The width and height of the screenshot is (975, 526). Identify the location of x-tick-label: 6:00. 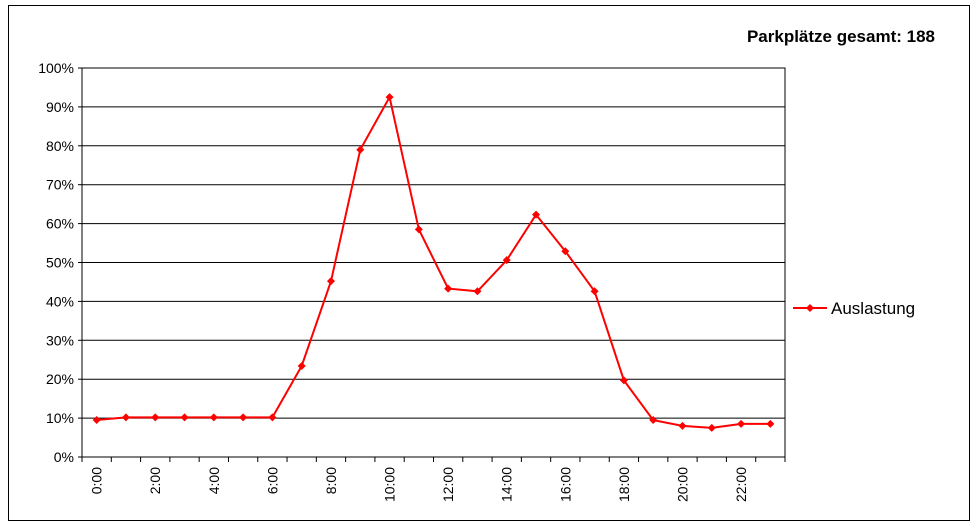
(272, 480).